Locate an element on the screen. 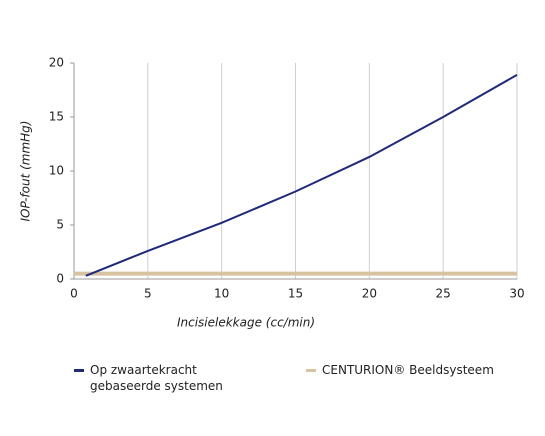 The image size is (545, 436). legend-item: CENTURION® Beeldsysteem is located at coordinates (416, 370).